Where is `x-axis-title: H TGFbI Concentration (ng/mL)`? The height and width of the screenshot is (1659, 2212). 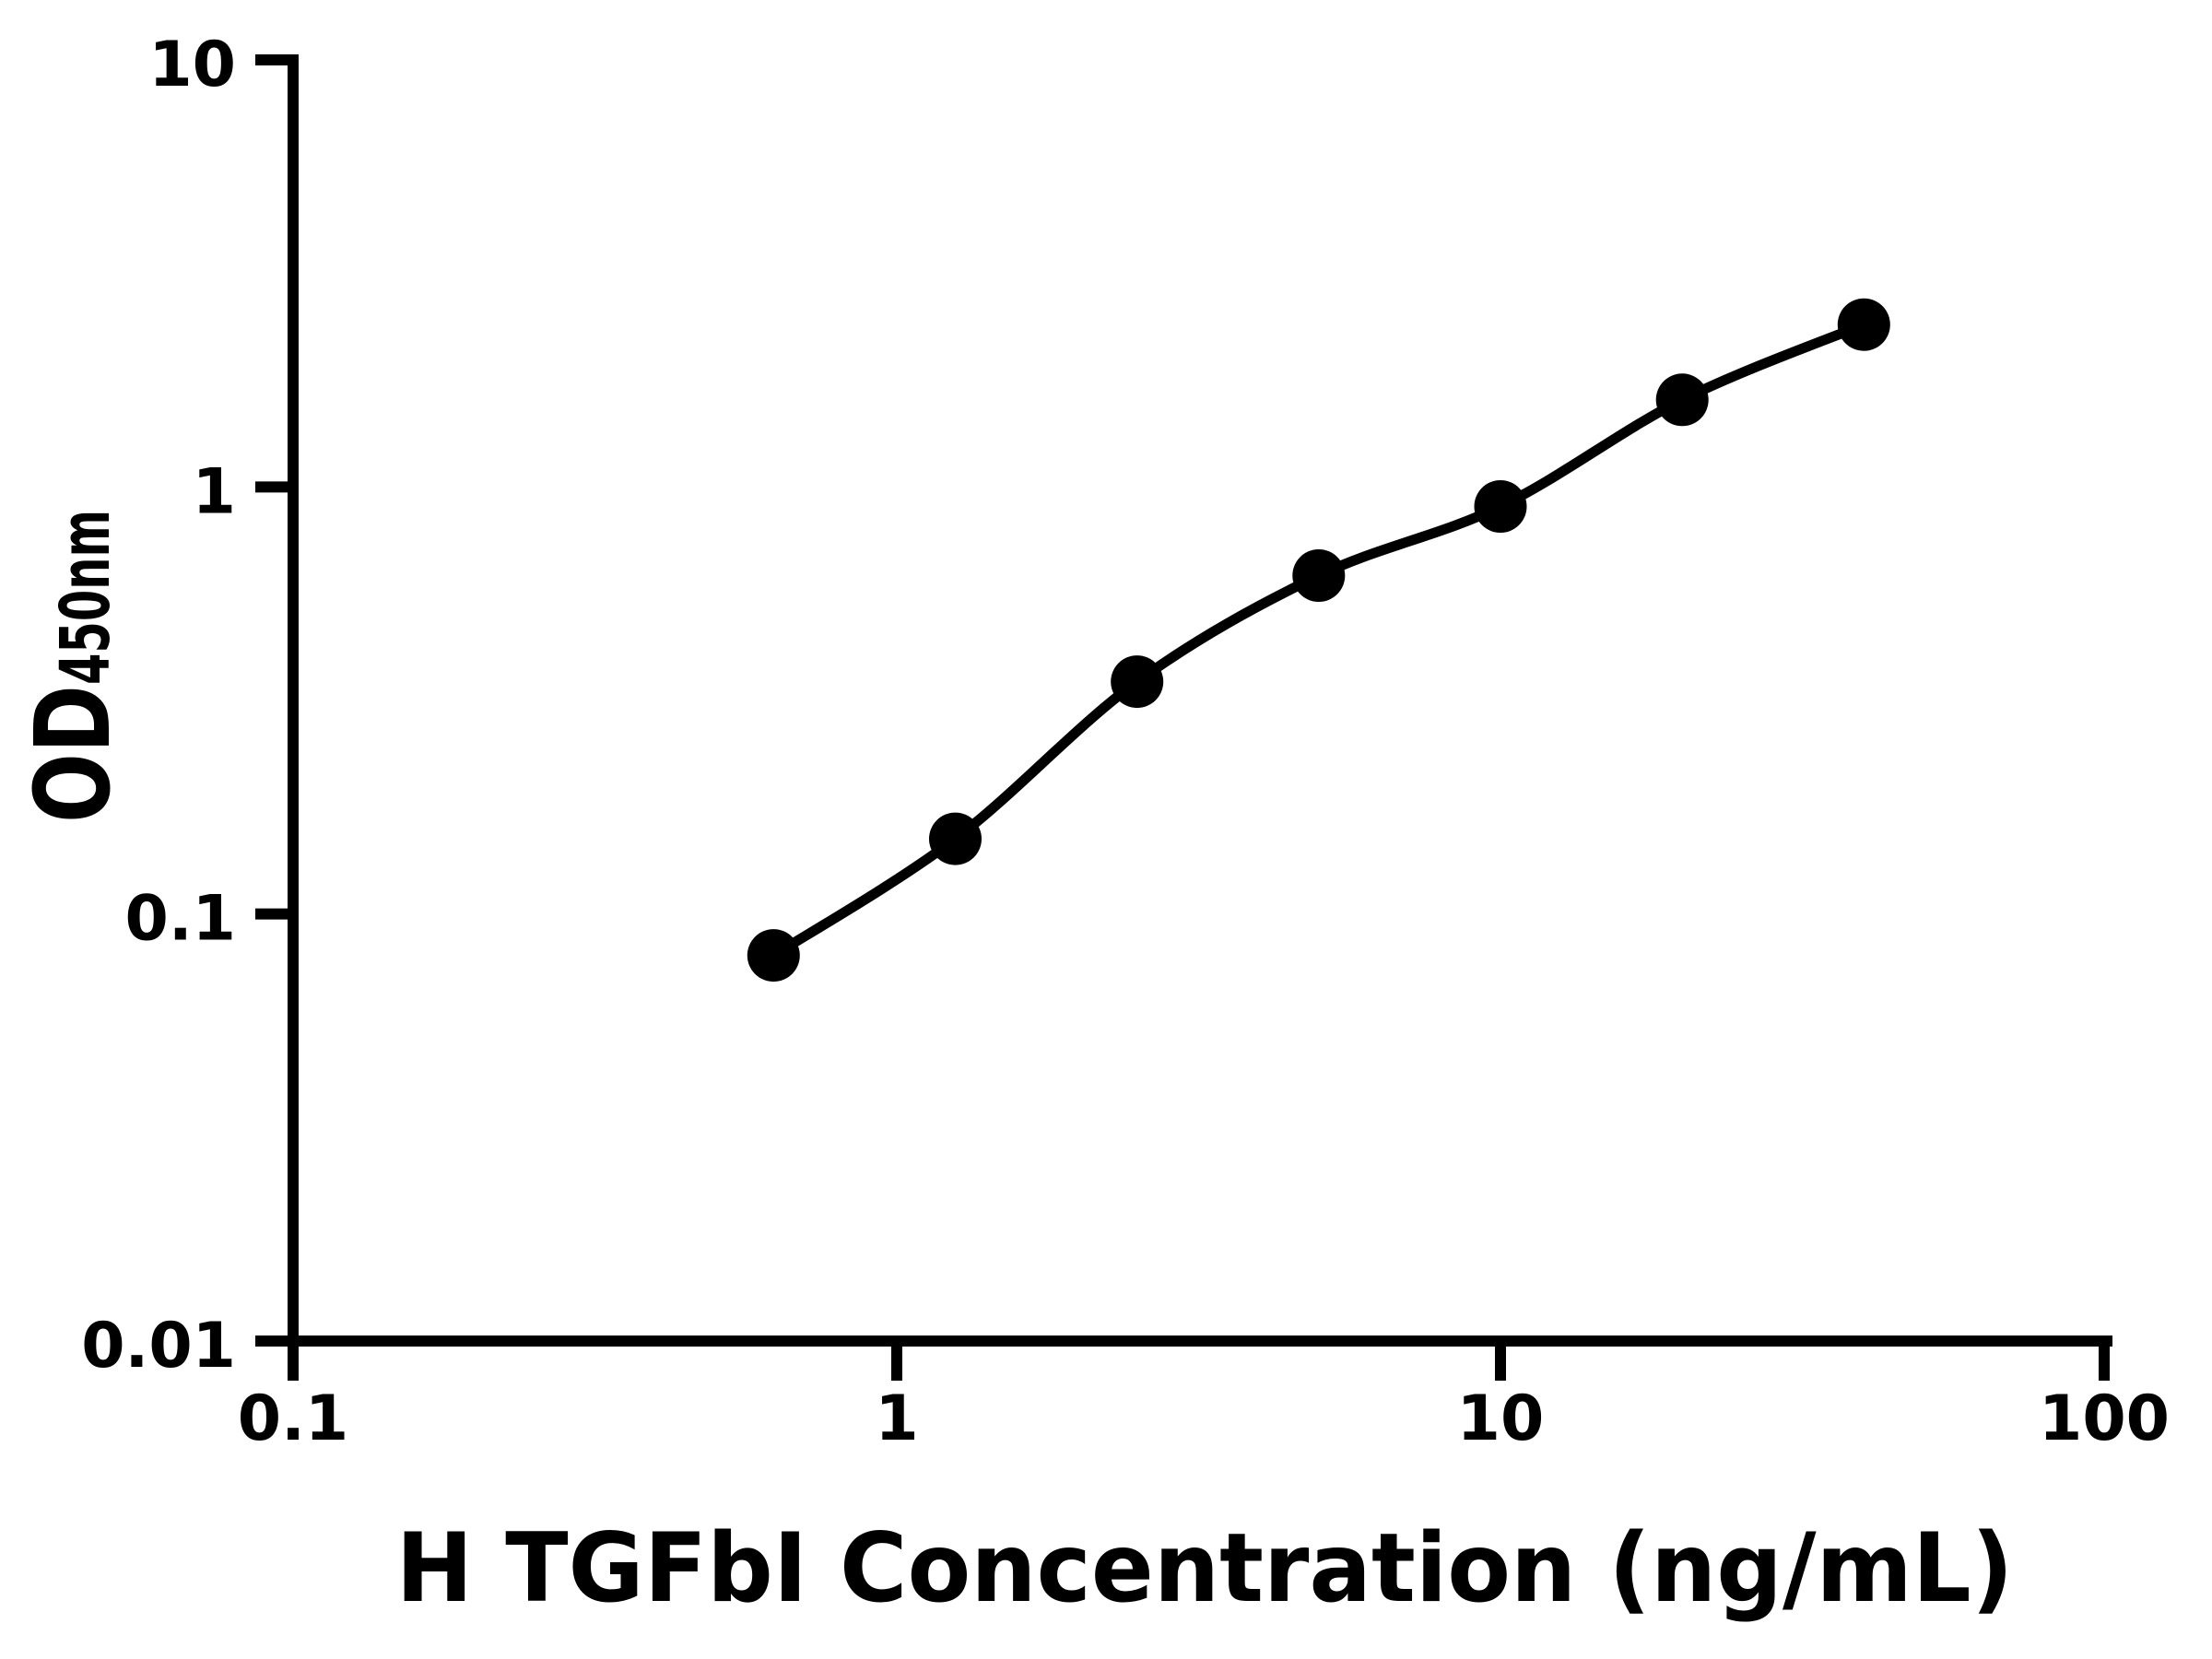 x-axis-title: H TGFbI Concentration (ng/mL) is located at coordinates (1205, 1568).